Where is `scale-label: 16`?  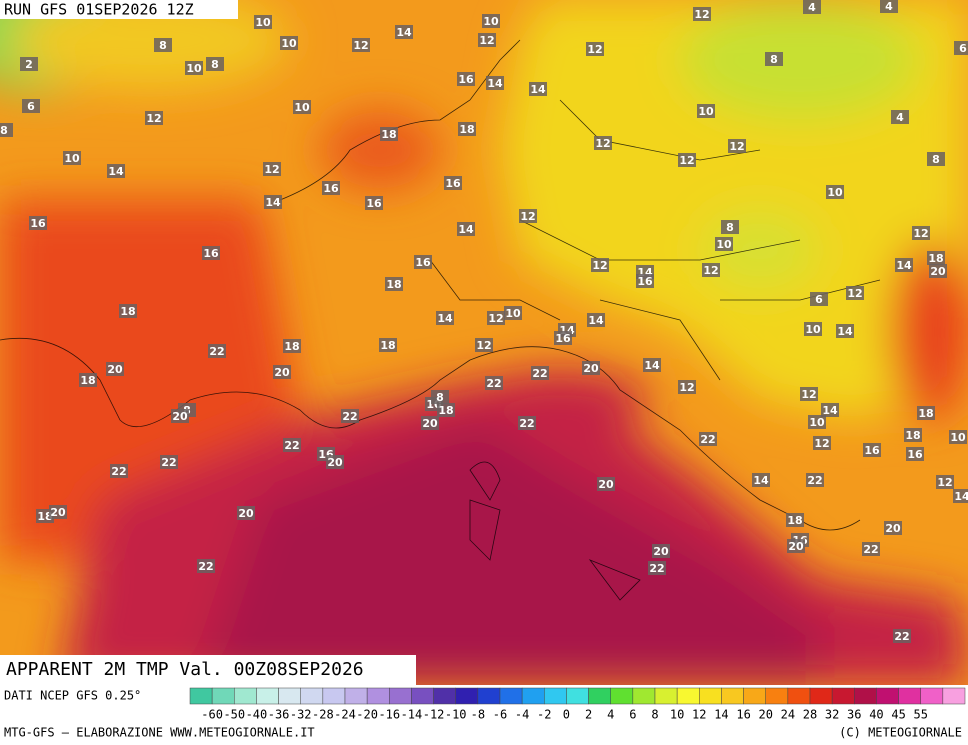
scale-label: 16 is located at coordinates (743, 715).